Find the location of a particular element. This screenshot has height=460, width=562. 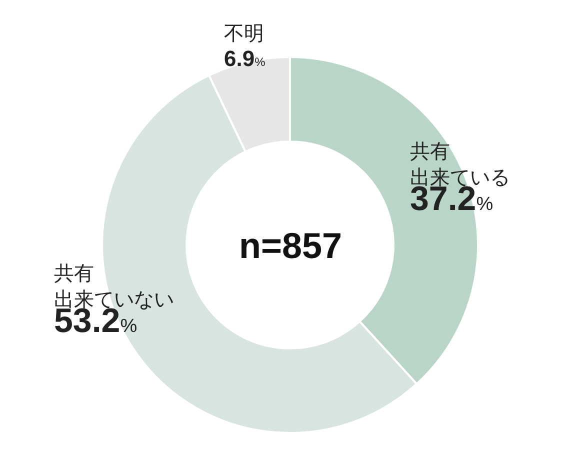

text: n=857 is located at coordinates (290, 245).